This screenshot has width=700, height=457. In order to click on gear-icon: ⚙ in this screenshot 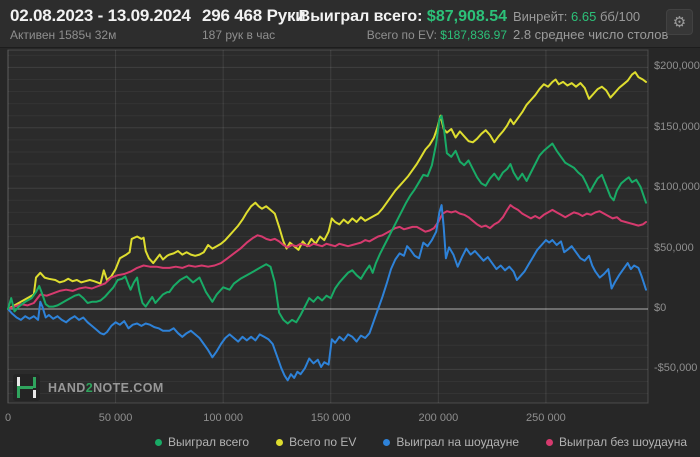, I will do `click(679, 22)`.